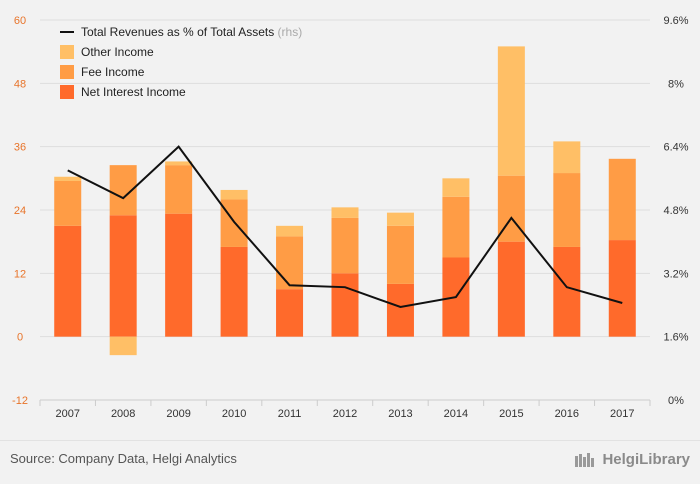 The image size is (700, 484). What do you see at coordinates (676, 401) in the screenshot?
I see `right-axis-tick-label: 0%` at bounding box center [676, 401].